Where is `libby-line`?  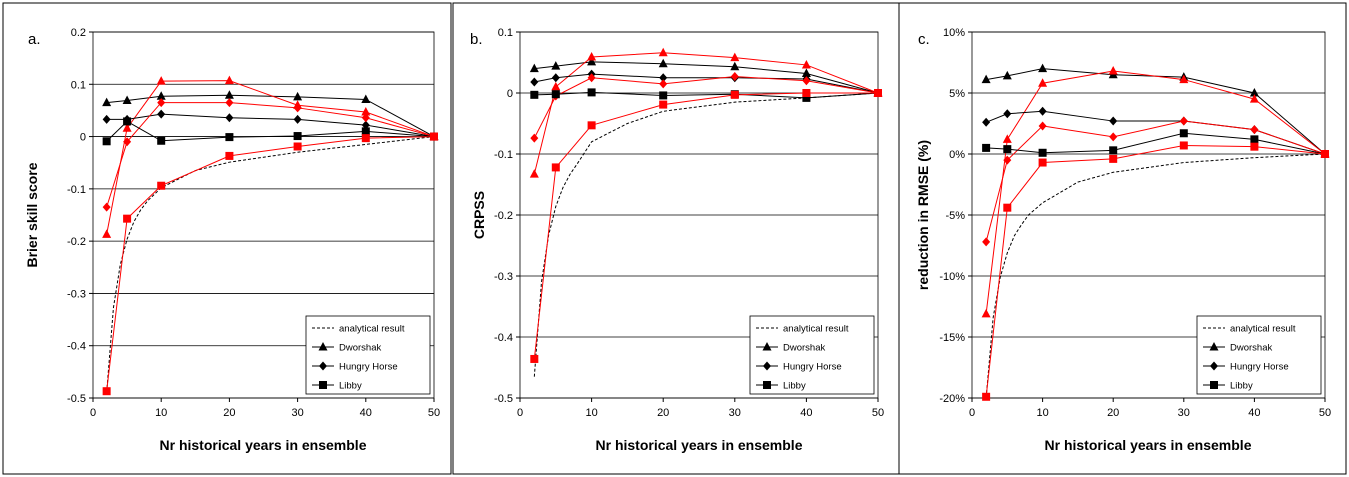 libby-line is located at coordinates (270, 131).